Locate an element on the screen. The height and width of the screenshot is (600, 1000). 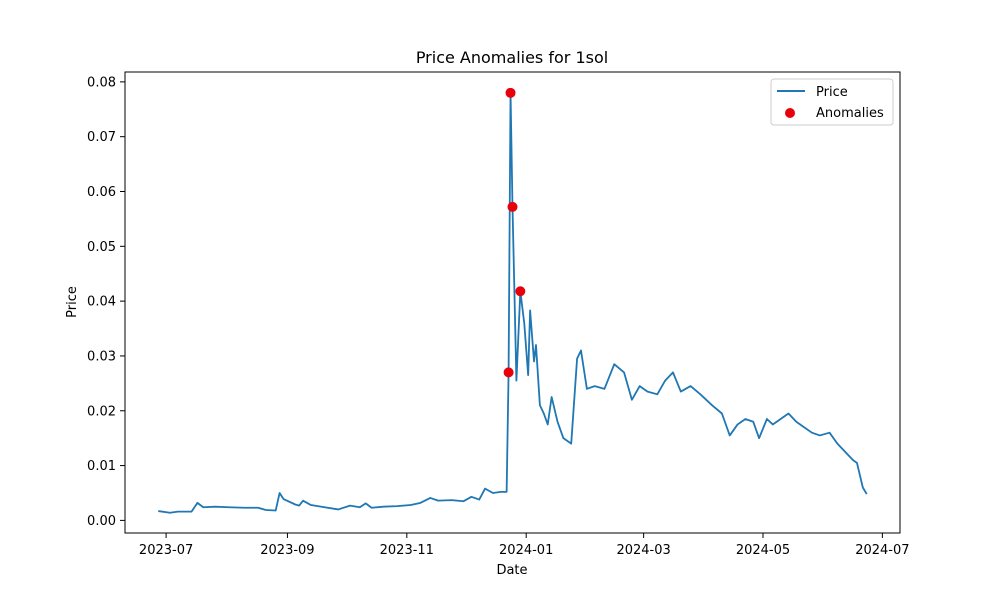
legend: Price Anomalies is located at coordinates (832, 102).